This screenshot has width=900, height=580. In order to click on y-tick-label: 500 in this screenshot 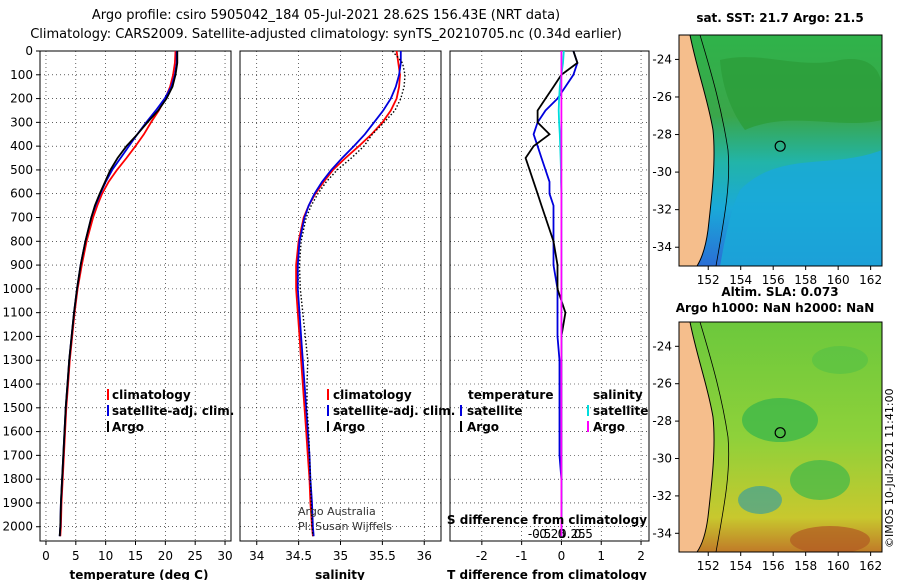, I will do `click(21, 170)`.